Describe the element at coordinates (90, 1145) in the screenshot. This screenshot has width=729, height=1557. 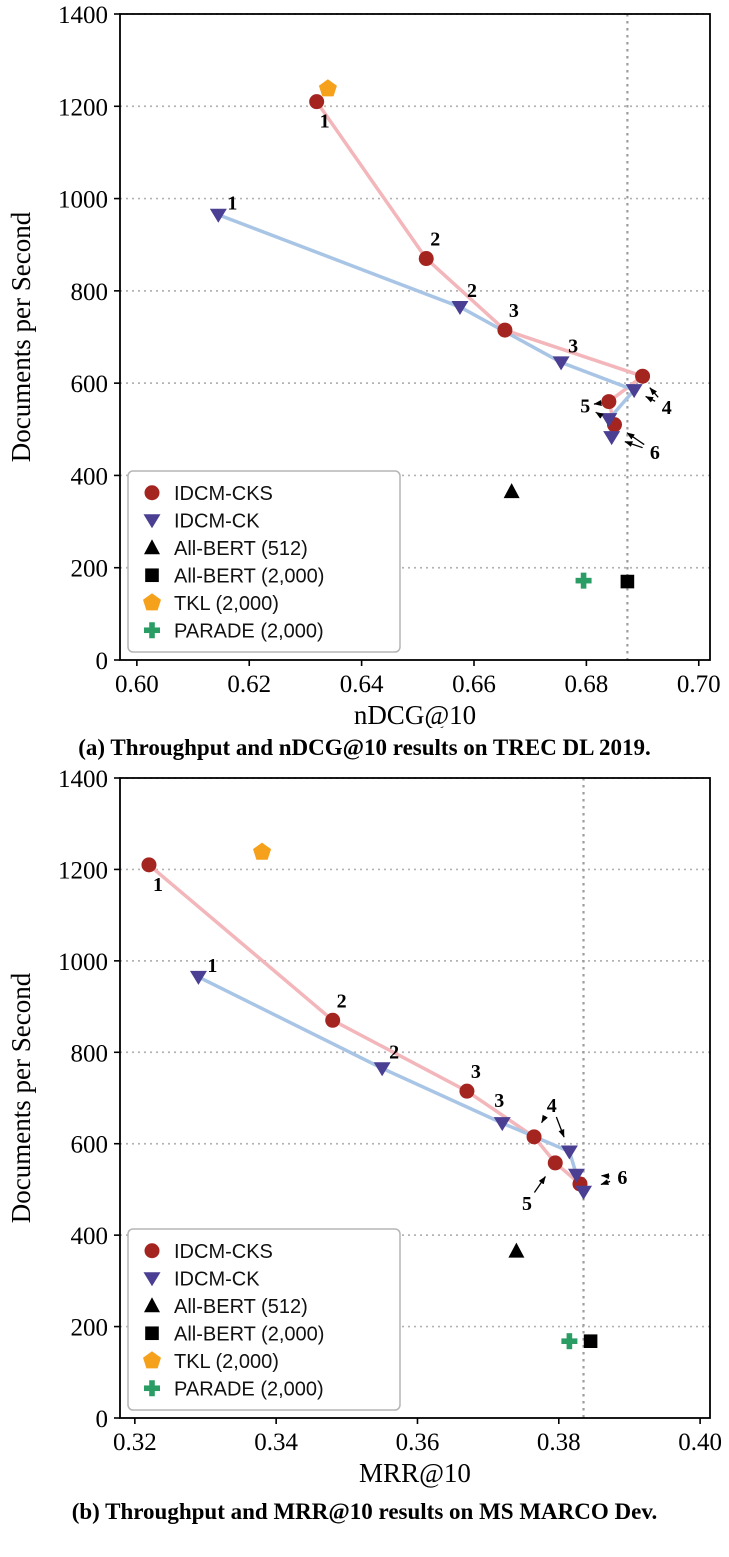
I see `y-tick-label: 600` at that location.